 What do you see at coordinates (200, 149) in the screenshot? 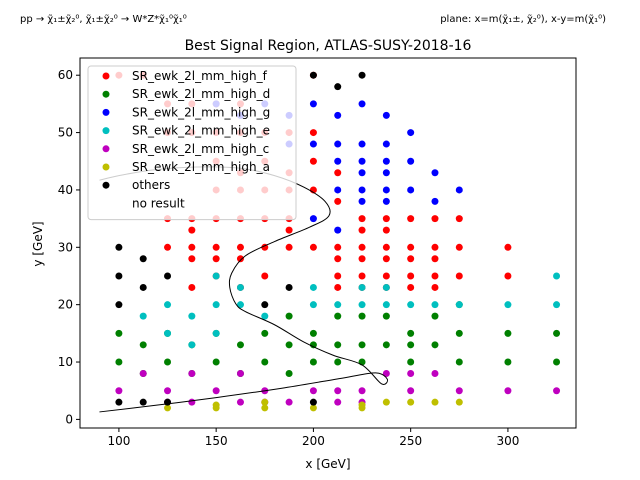
I see `legend-label: SR_ewk_2l_mm_high_c` at bounding box center [200, 149].